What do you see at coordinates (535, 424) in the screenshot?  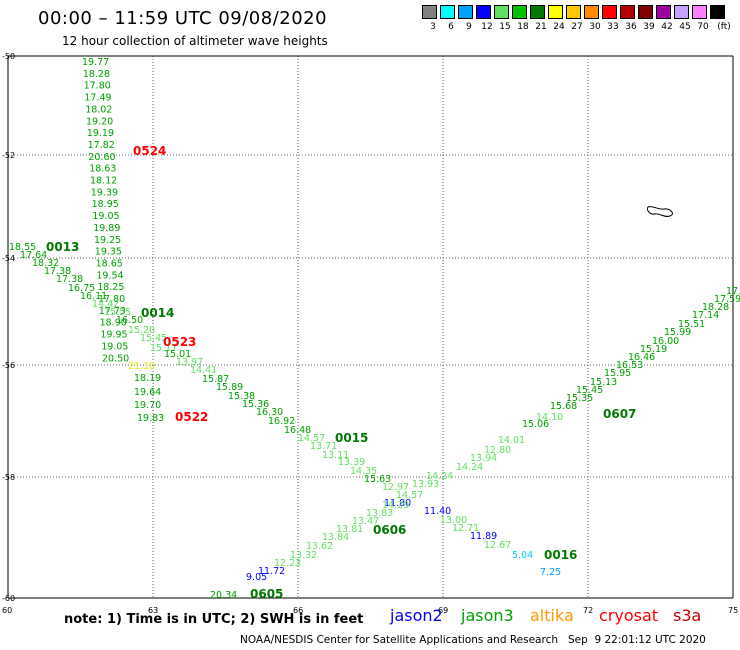 I see `wave-height-point: 15.06` at bounding box center [535, 424].